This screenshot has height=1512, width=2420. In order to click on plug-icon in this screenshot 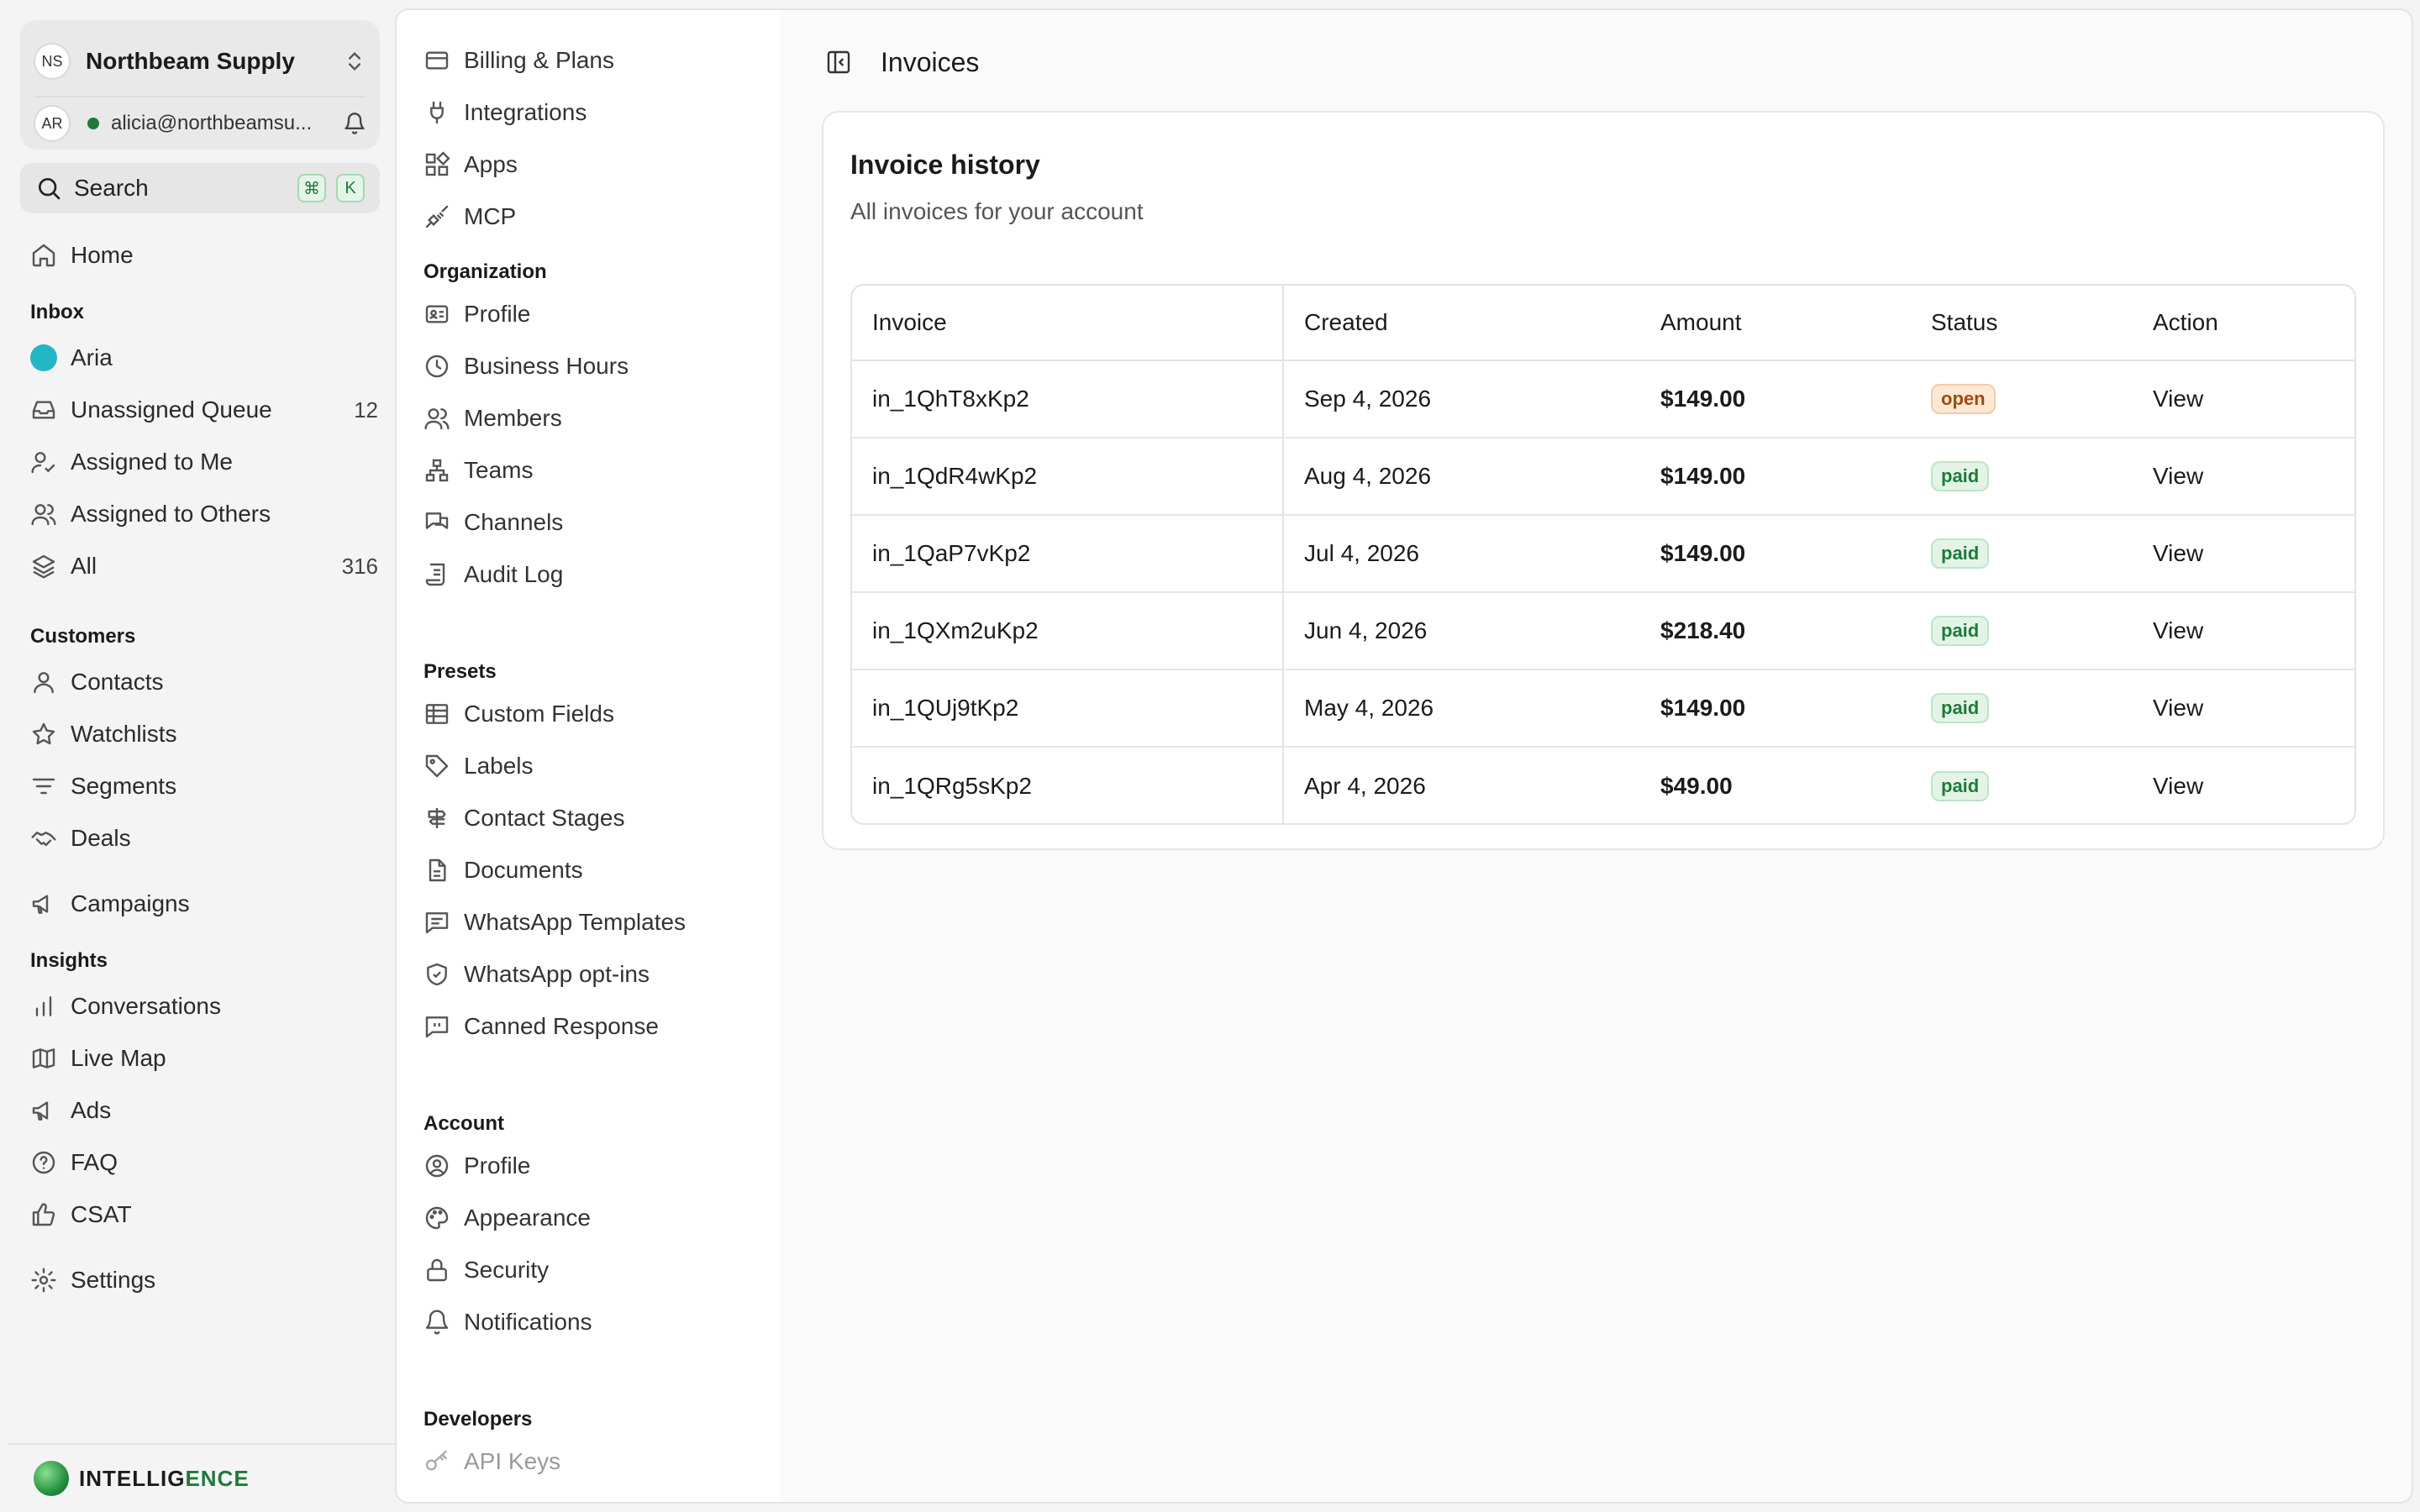, I will do `click(437, 112)`.